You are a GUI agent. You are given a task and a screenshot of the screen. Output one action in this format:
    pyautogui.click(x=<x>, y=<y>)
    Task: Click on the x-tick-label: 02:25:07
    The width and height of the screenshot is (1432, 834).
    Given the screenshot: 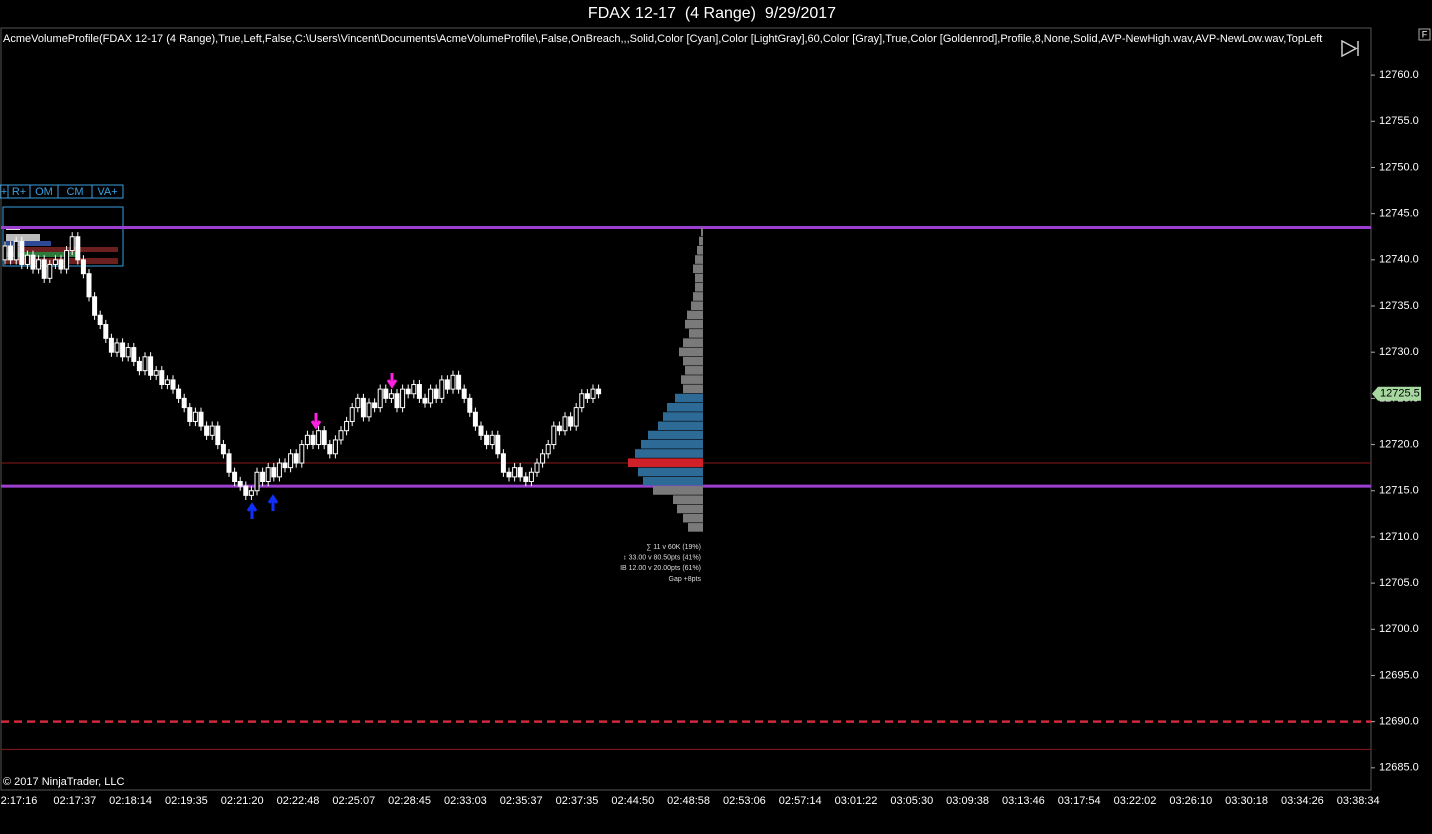 What is the action you would take?
    pyautogui.click(x=353, y=801)
    